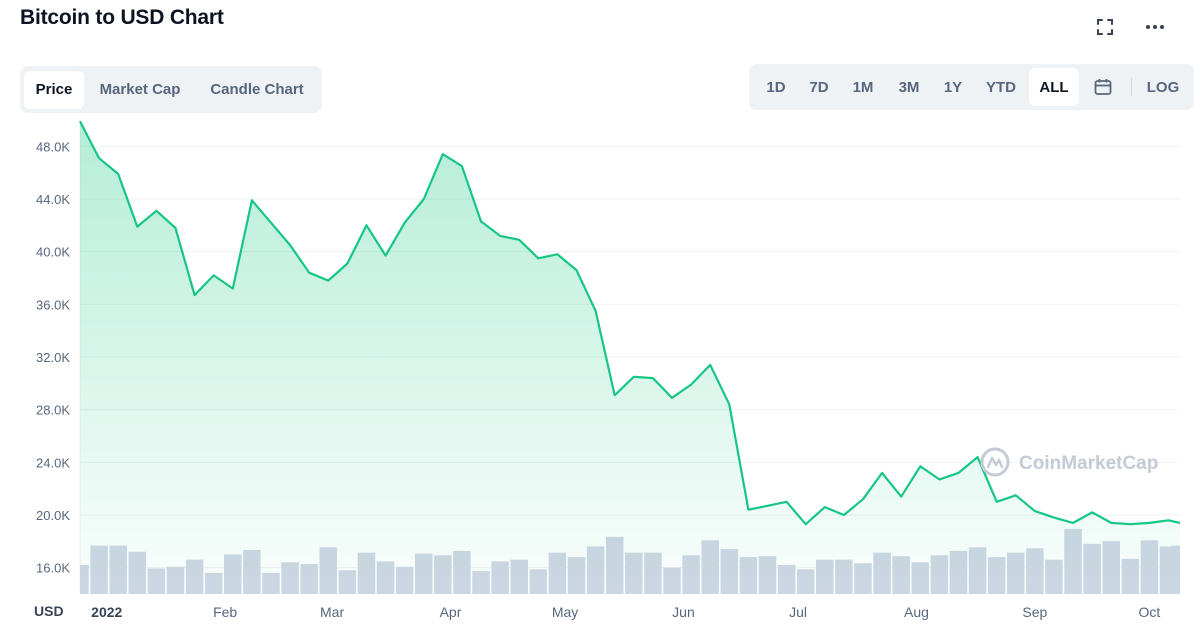 The width and height of the screenshot is (1200, 630). What do you see at coordinates (1054, 87) in the screenshot?
I see `range-all: ALL` at bounding box center [1054, 87].